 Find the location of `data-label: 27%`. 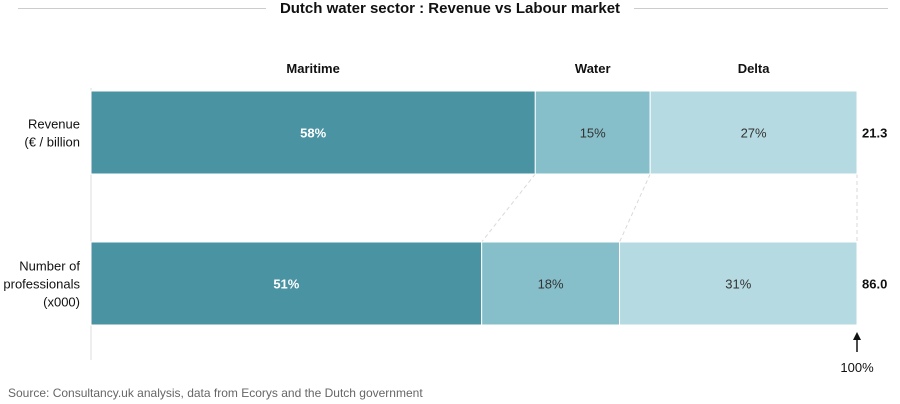

data-label: 27% is located at coordinates (754, 133).